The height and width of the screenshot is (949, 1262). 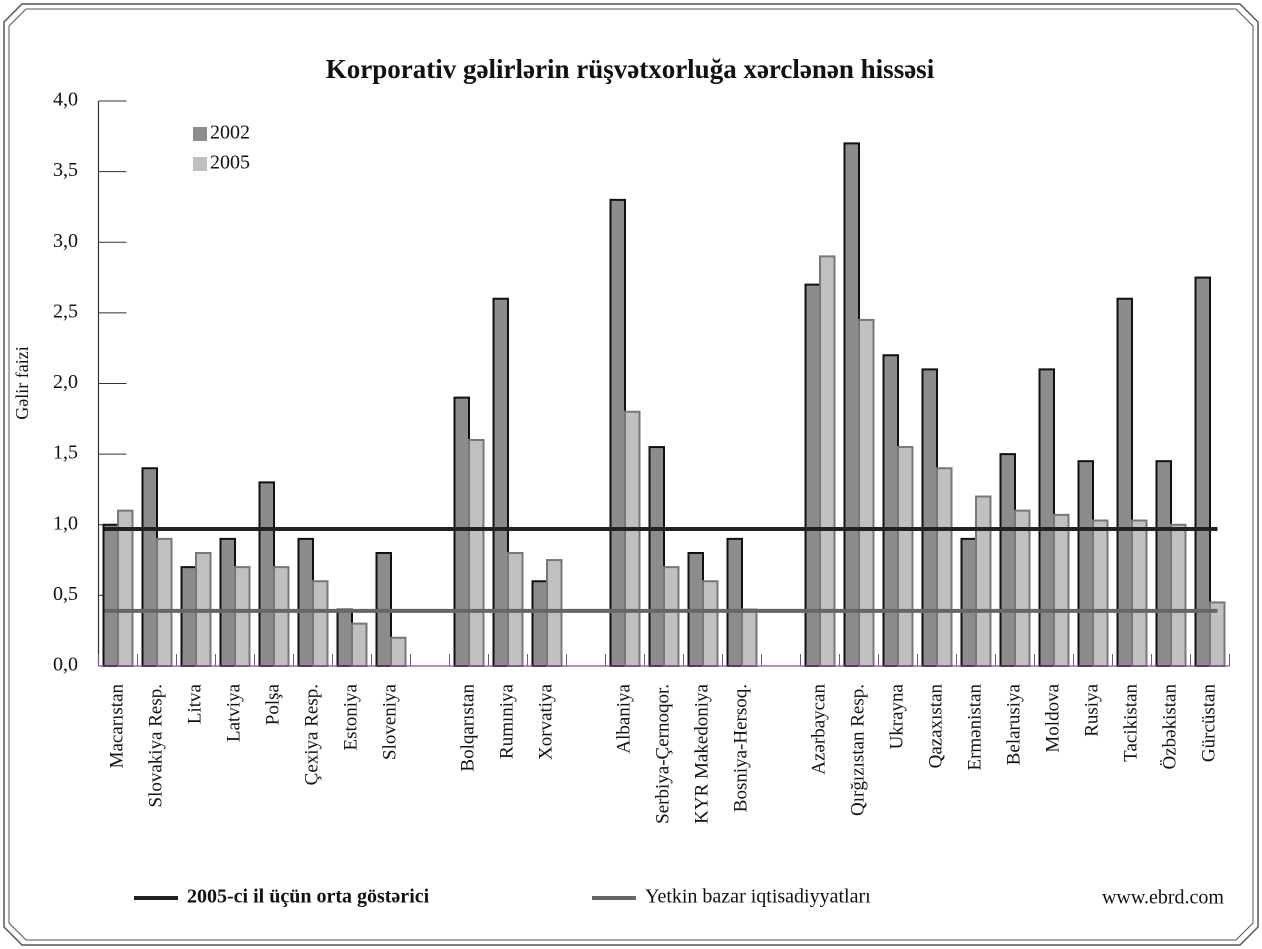 What do you see at coordinates (116, 726) in the screenshot?
I see `x-tick-label: Macarıstan` at bounding box center [116, 726].